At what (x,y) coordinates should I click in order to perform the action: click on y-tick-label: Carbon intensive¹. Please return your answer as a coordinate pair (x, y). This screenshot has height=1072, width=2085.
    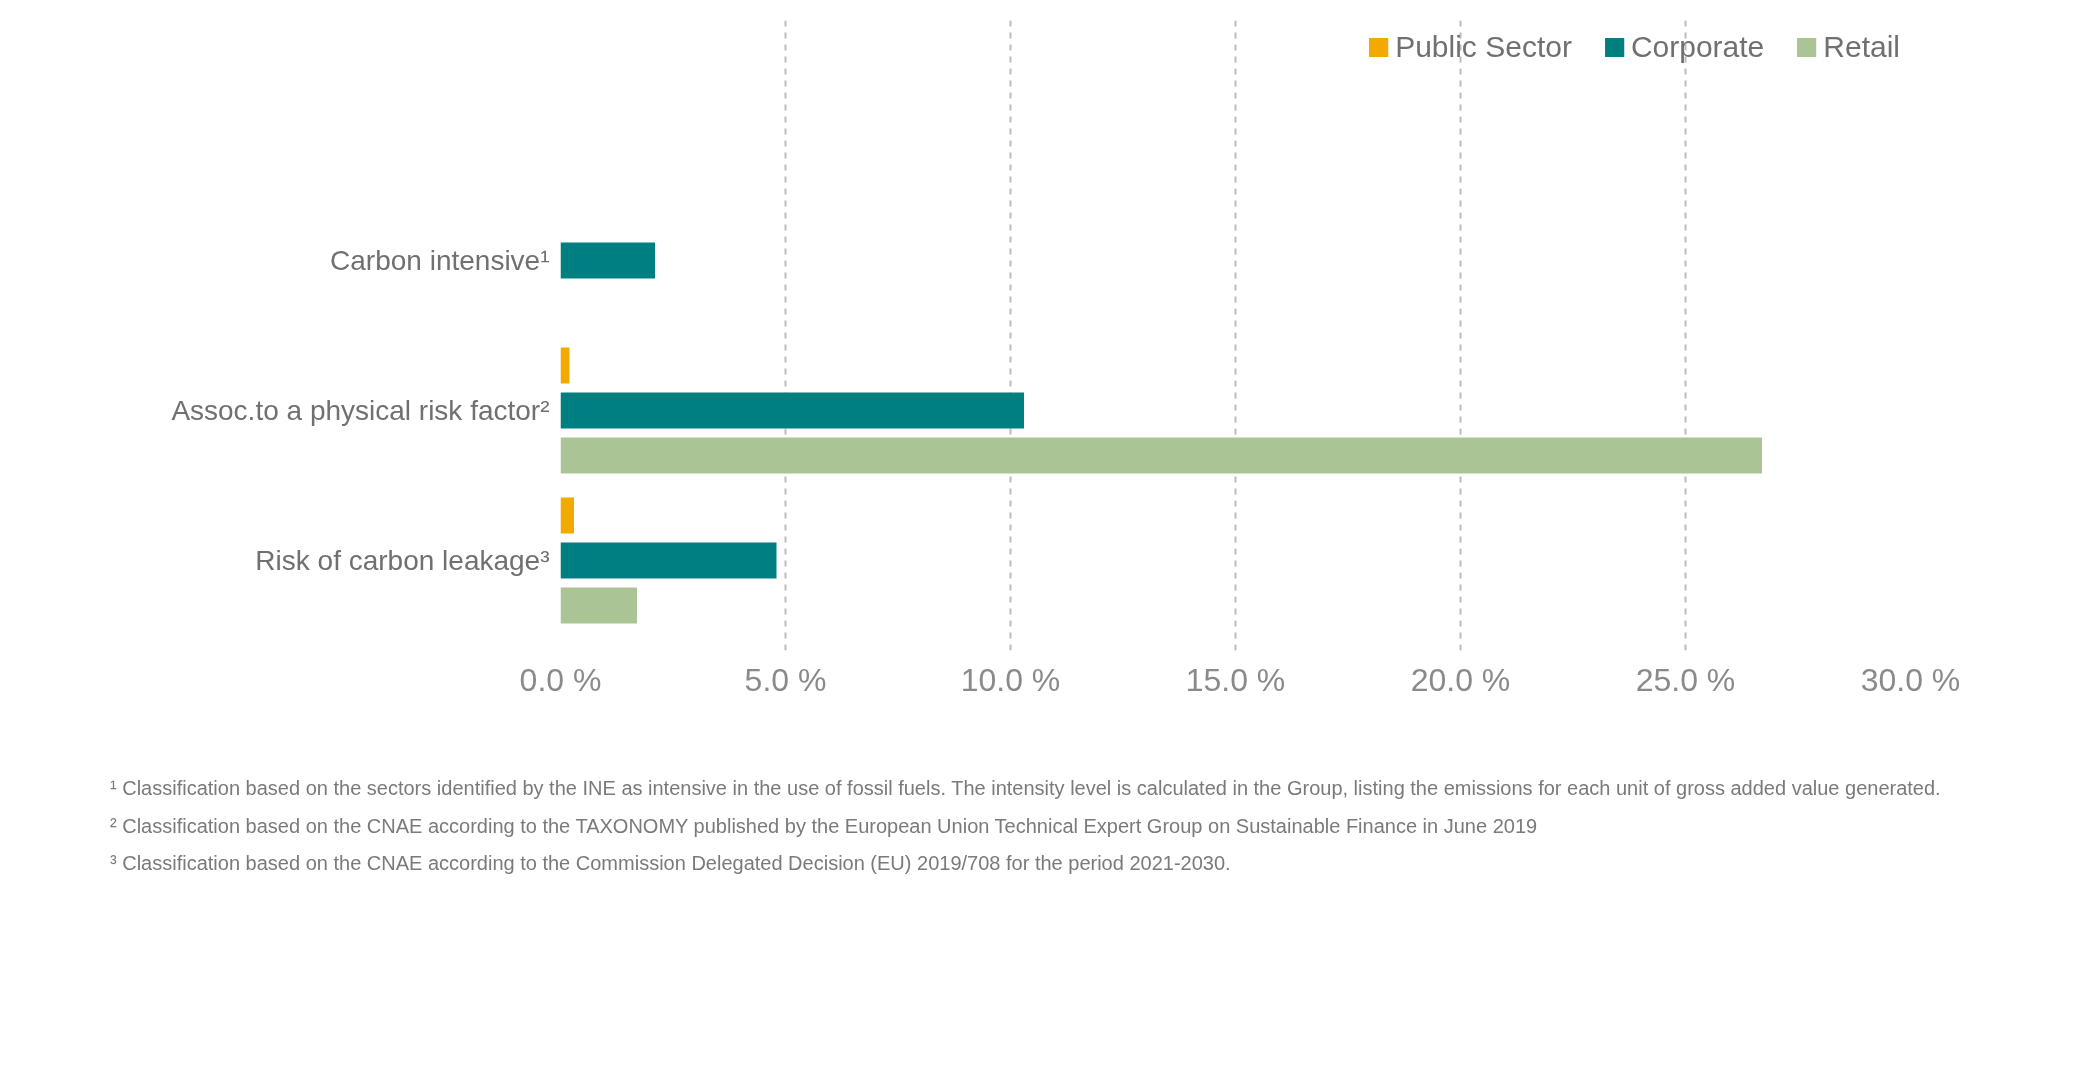
    Looking at the image, I should click on (440, 260).